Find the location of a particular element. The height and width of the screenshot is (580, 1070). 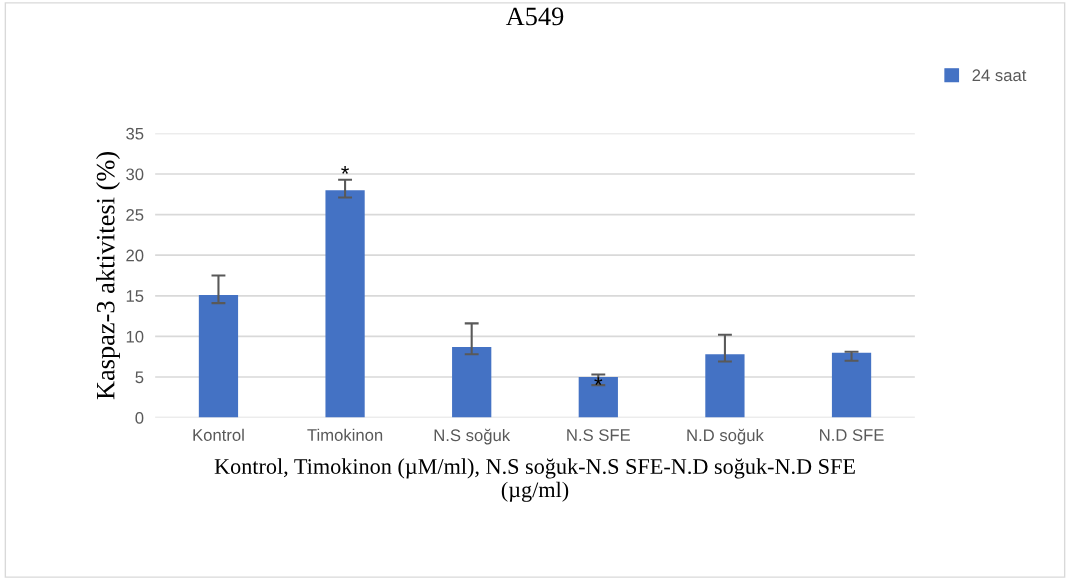

y-tick-label: 15 is located at coordinates (135, 296).